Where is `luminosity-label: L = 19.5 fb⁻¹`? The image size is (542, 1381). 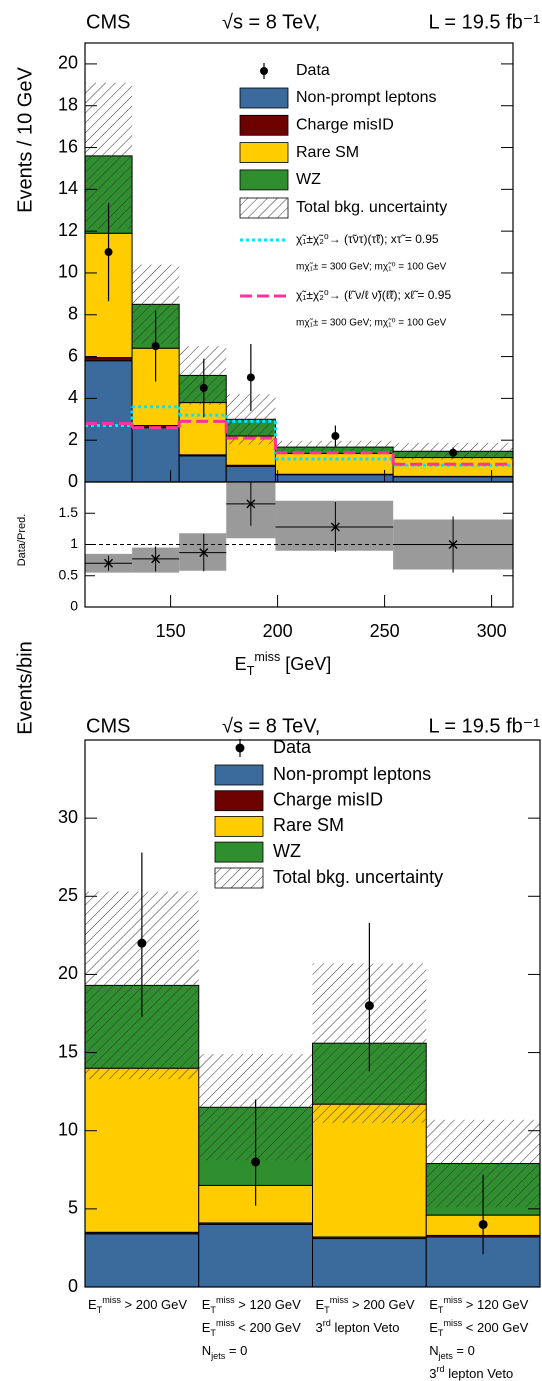 luminosity-label: L = 19.5 fb⁻¹ is located at coordinates (484, 726).